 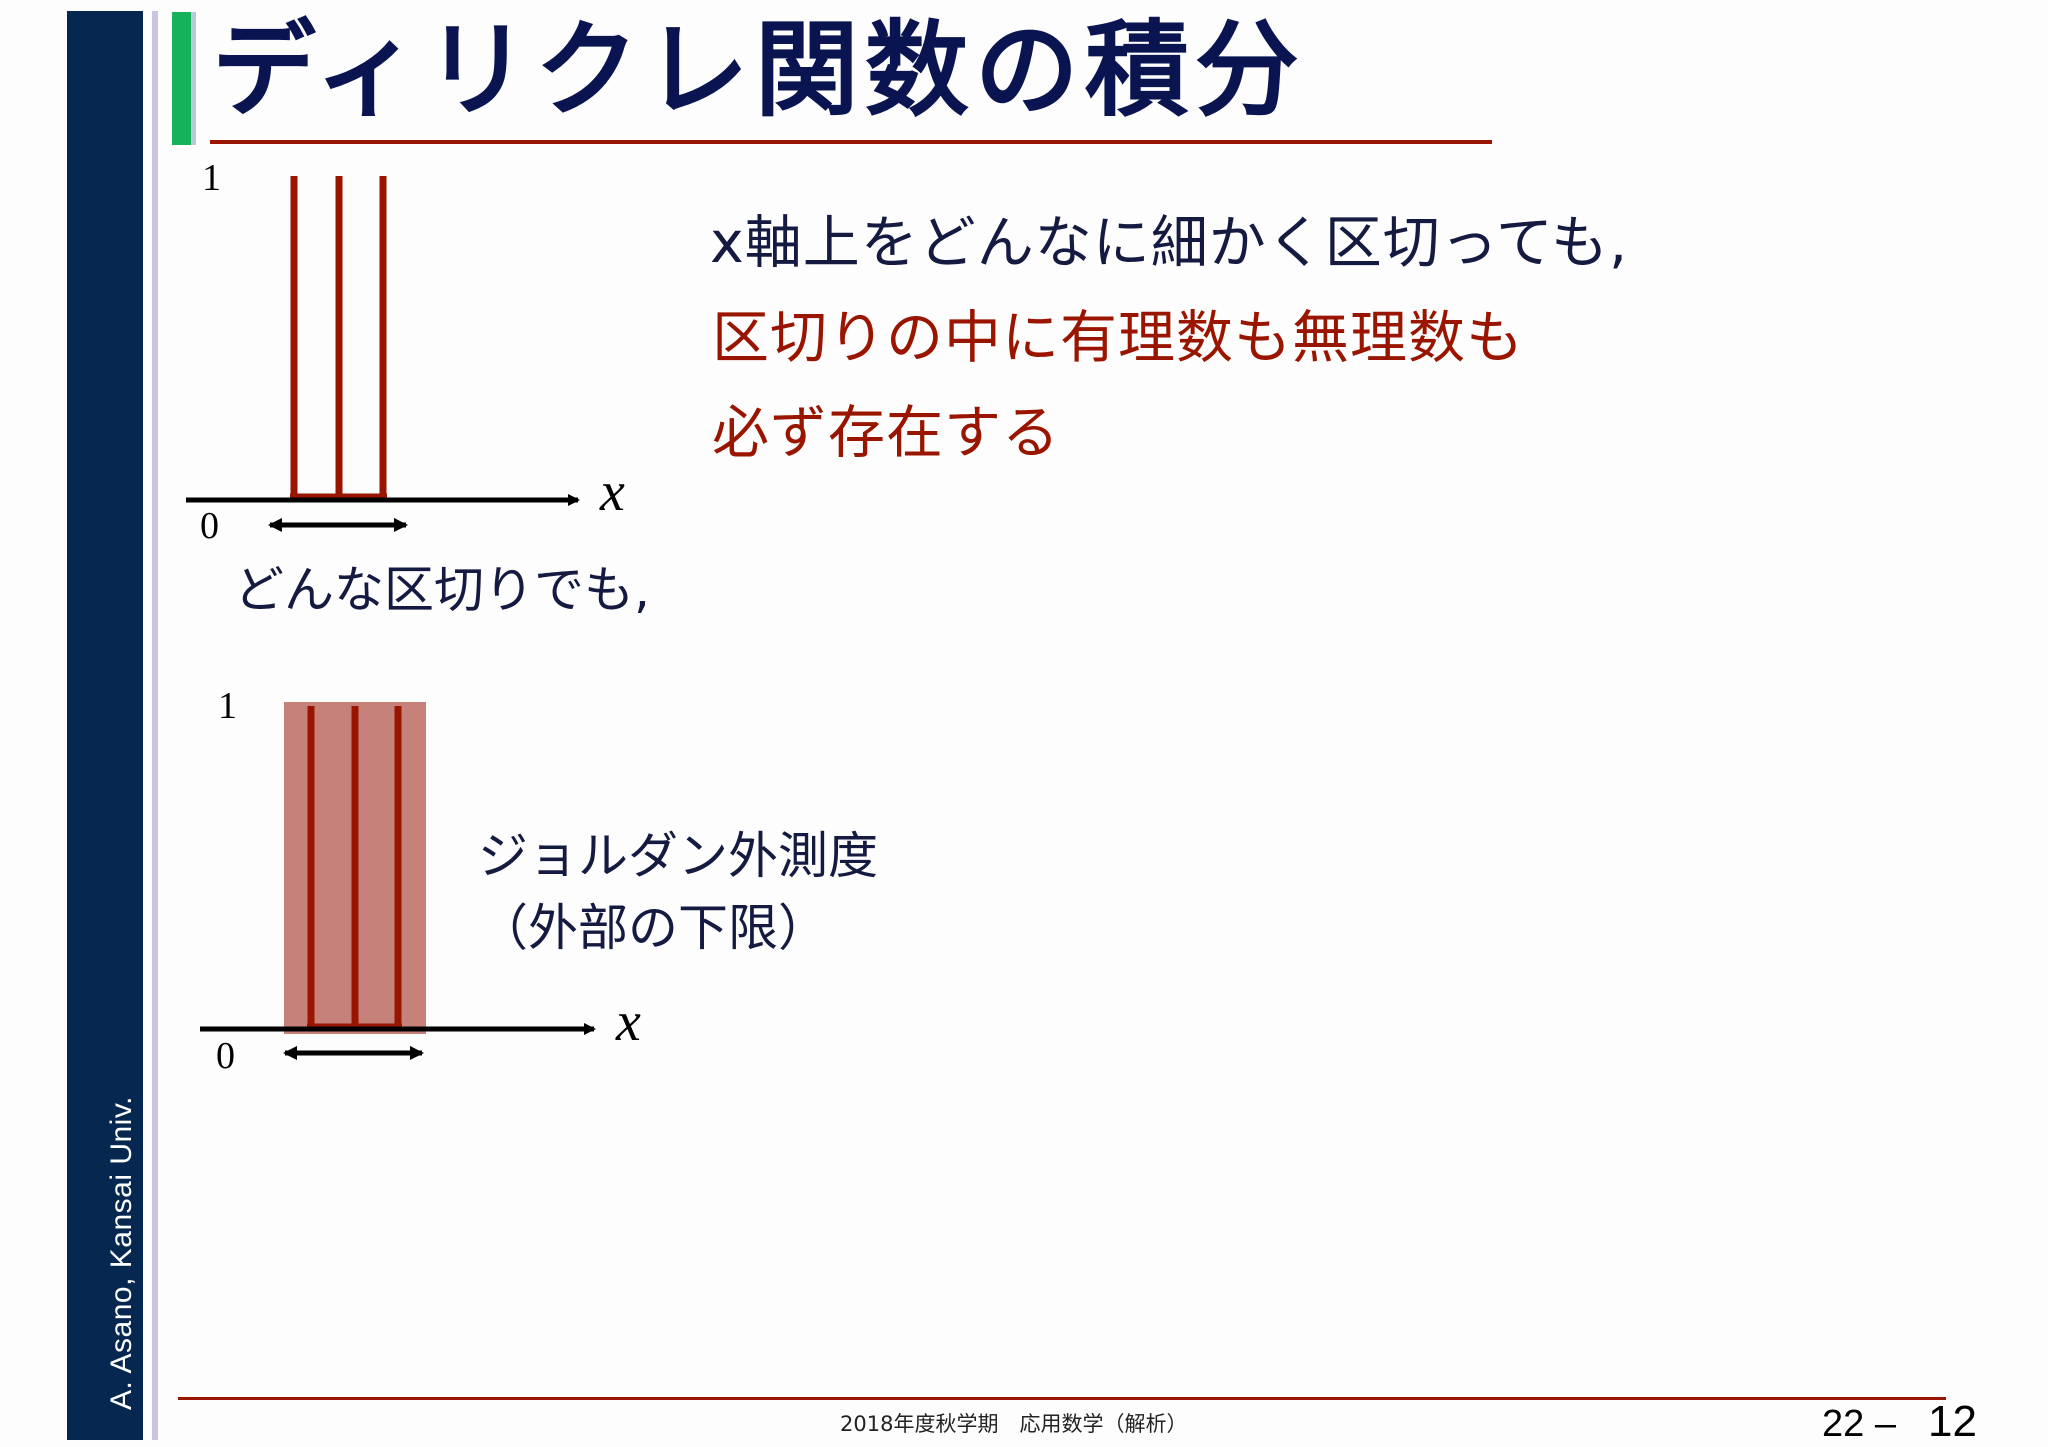 What do you see at coordinates (653, 928) in the screenshot?
I see `bottom-figure-caption-line-2: （外部の下限）` at bounding box center [653, 928].